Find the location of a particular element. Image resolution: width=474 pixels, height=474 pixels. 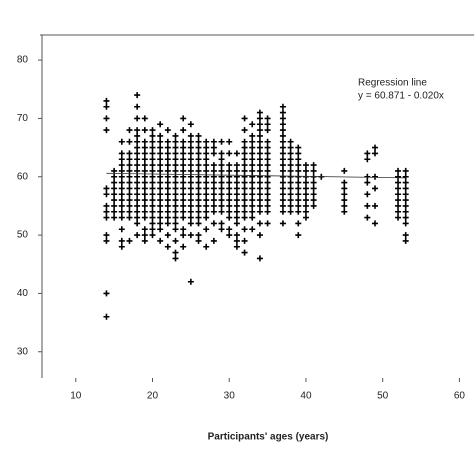

x-tick-label: 50 is located at coordinates (383, 396).